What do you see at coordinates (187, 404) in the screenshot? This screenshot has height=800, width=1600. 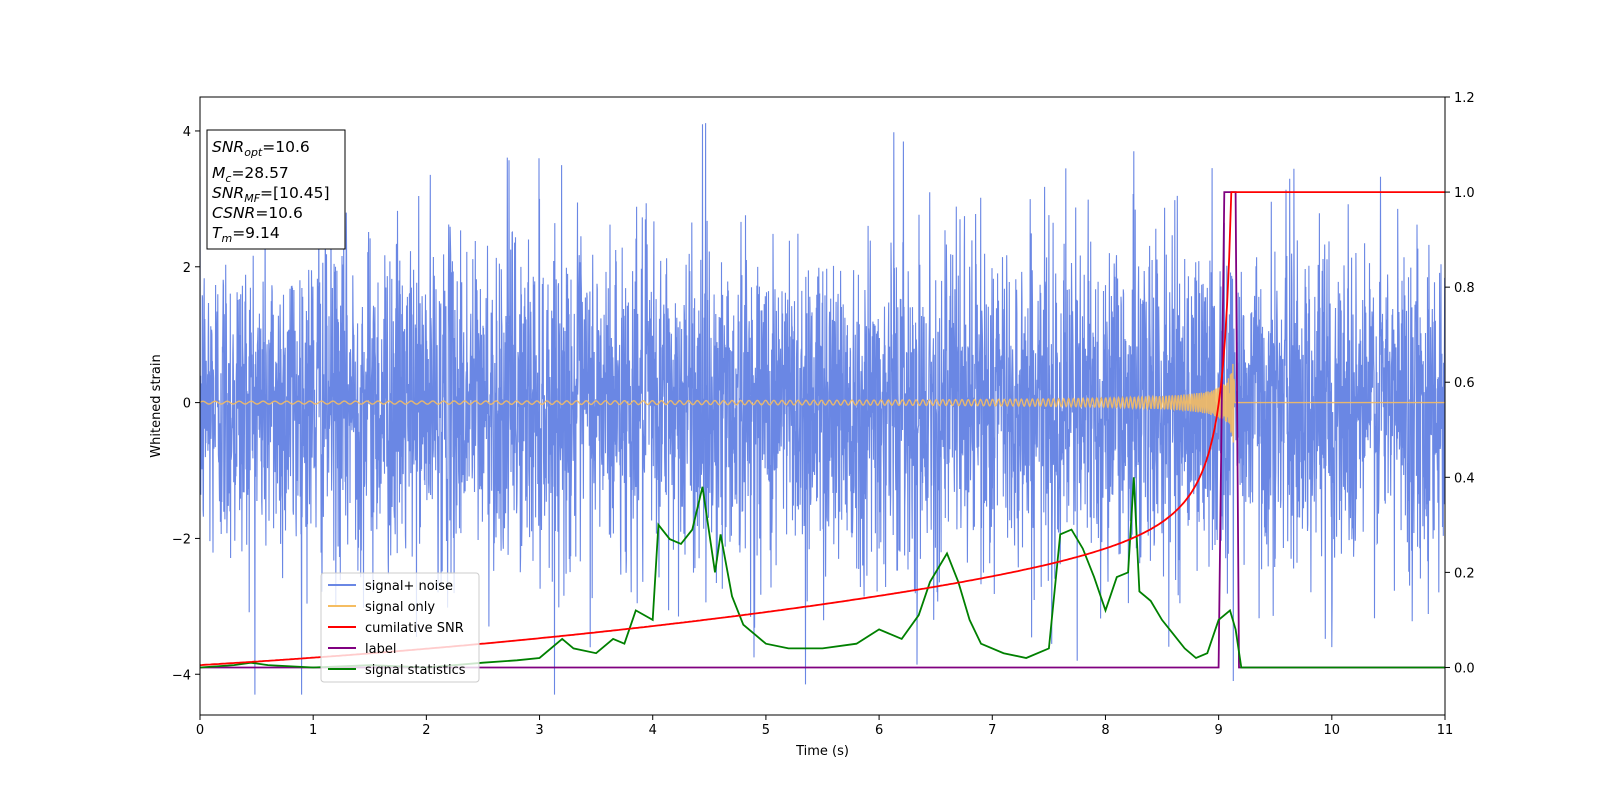 I see `y-tick-label: 0` at bounding box center [187, 404].